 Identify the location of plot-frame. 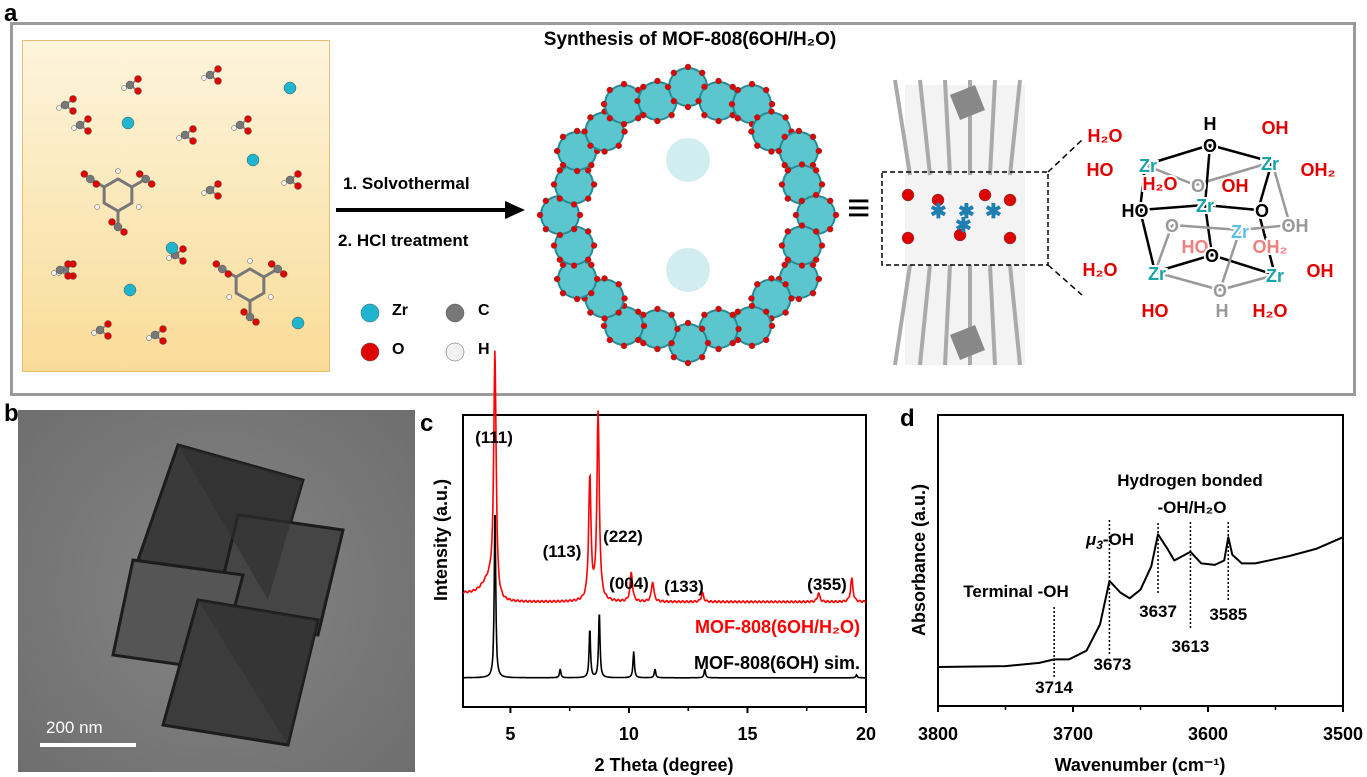
(664, 561).